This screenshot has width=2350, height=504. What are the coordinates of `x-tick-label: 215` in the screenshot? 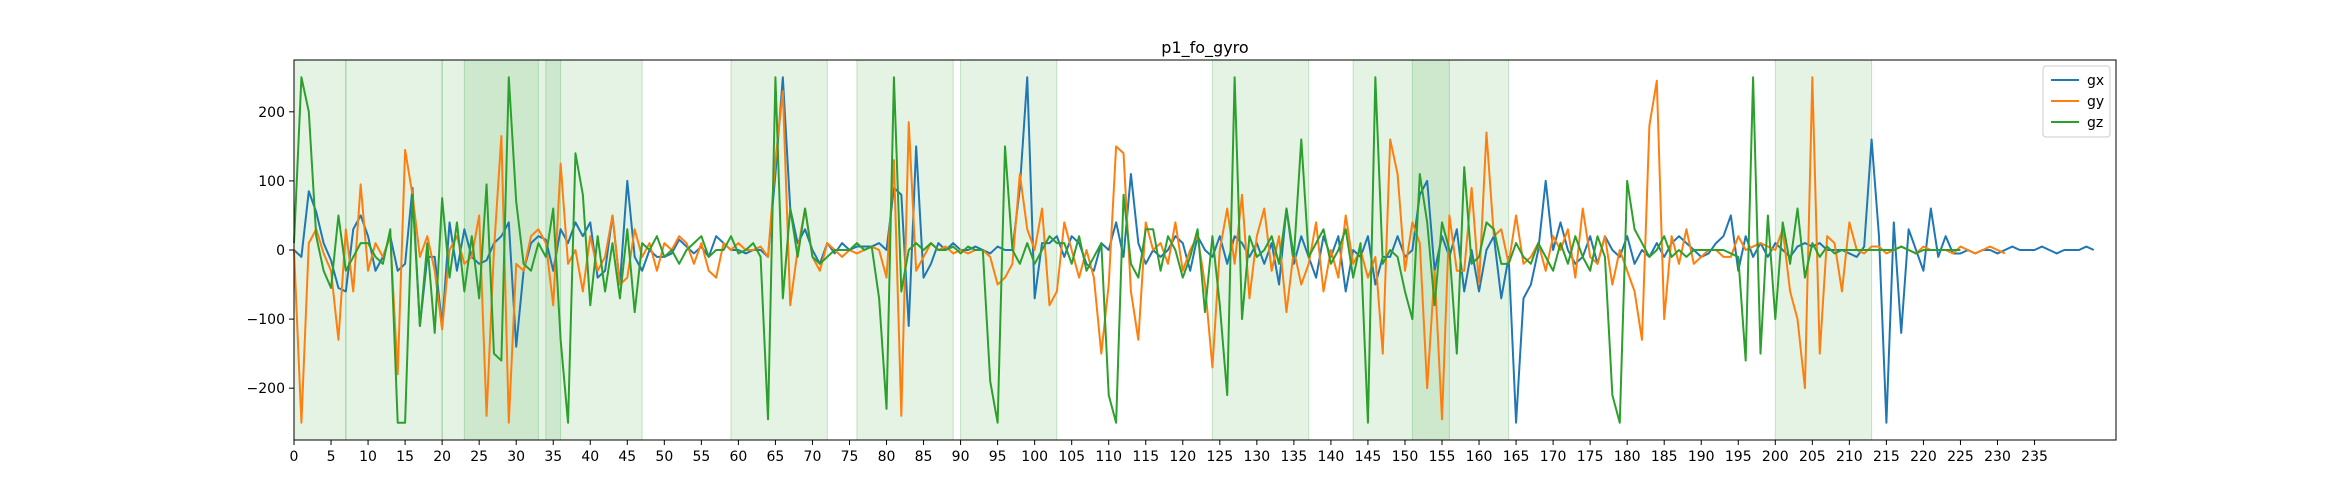 It's located at (1886, 457).